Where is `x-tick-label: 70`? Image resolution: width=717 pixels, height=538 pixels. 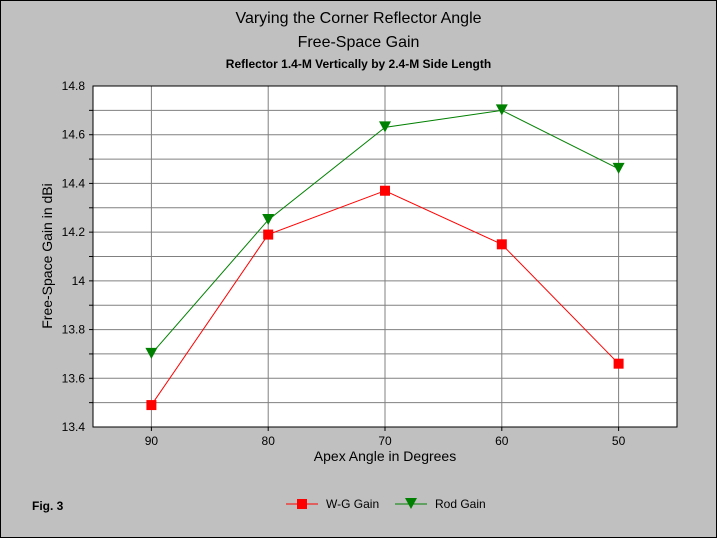
x-tick-label: 70 is located at coordinates (385, 441).